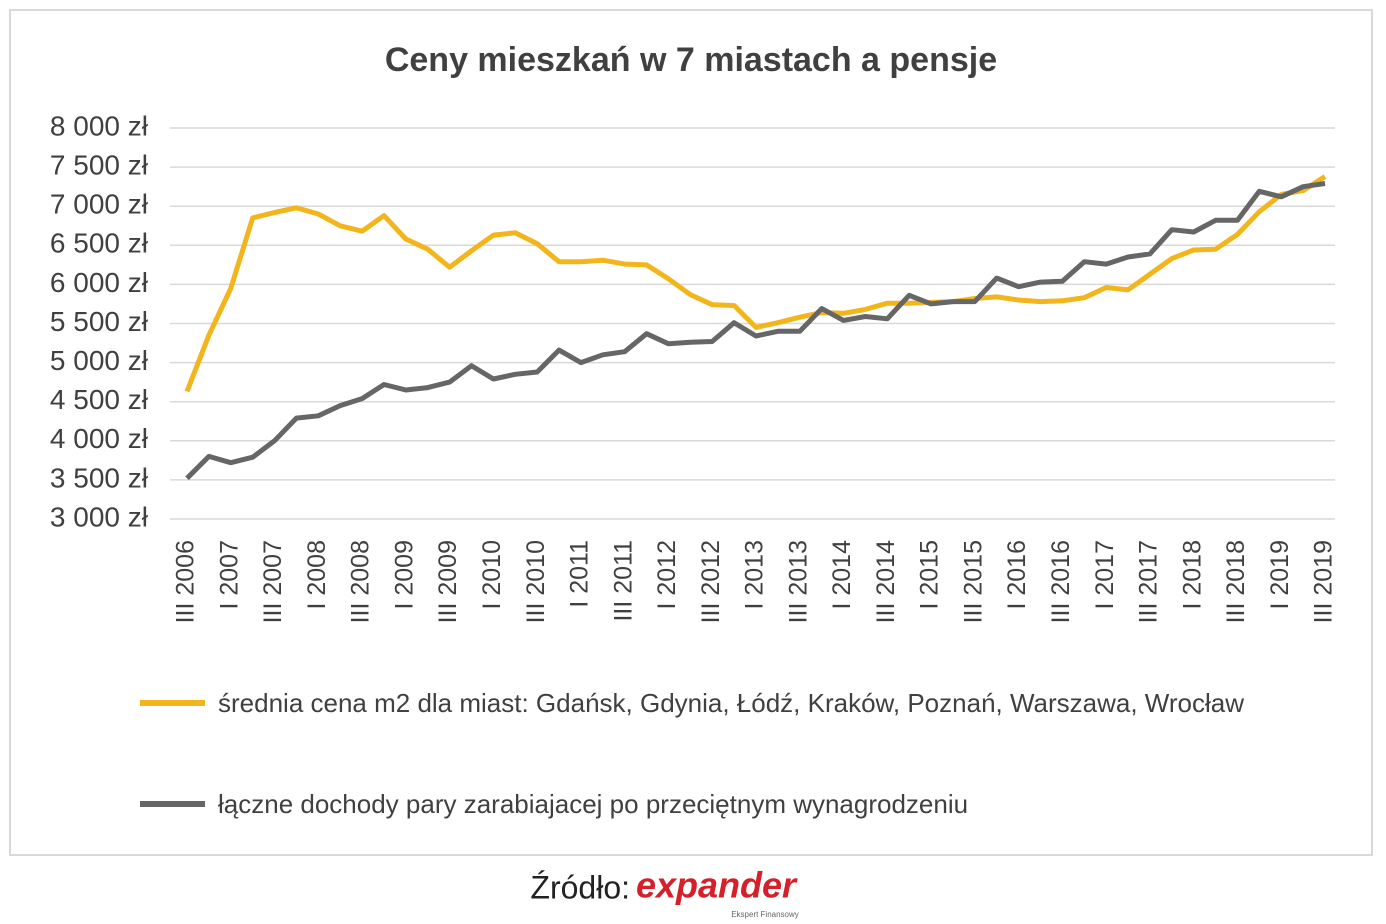 The width and height of the screenshot is (1386, 924). I want to click on x-tick-label: III 2015, so click(973, 581).